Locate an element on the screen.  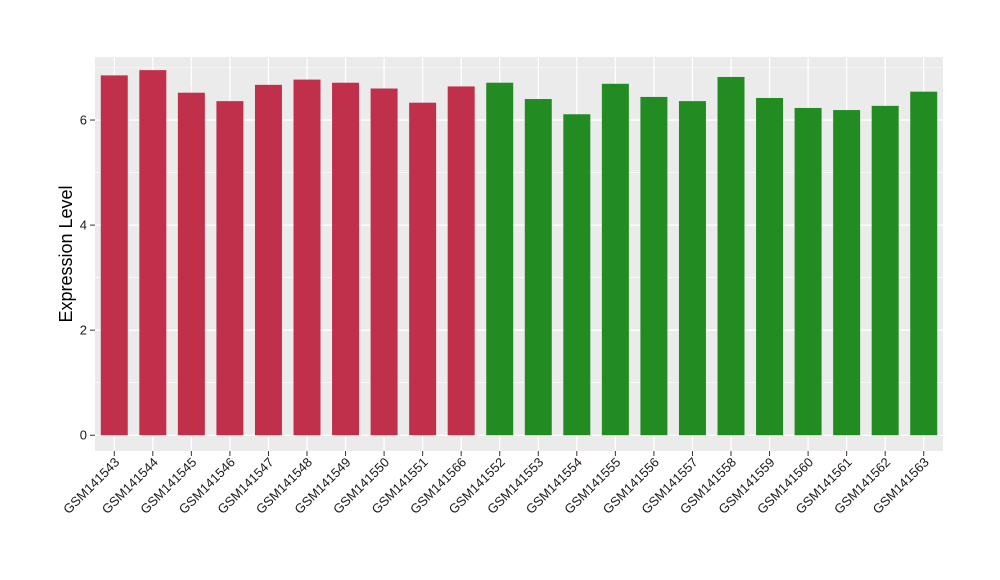
bar-GSM141545 is located at coordinates (191, 264).